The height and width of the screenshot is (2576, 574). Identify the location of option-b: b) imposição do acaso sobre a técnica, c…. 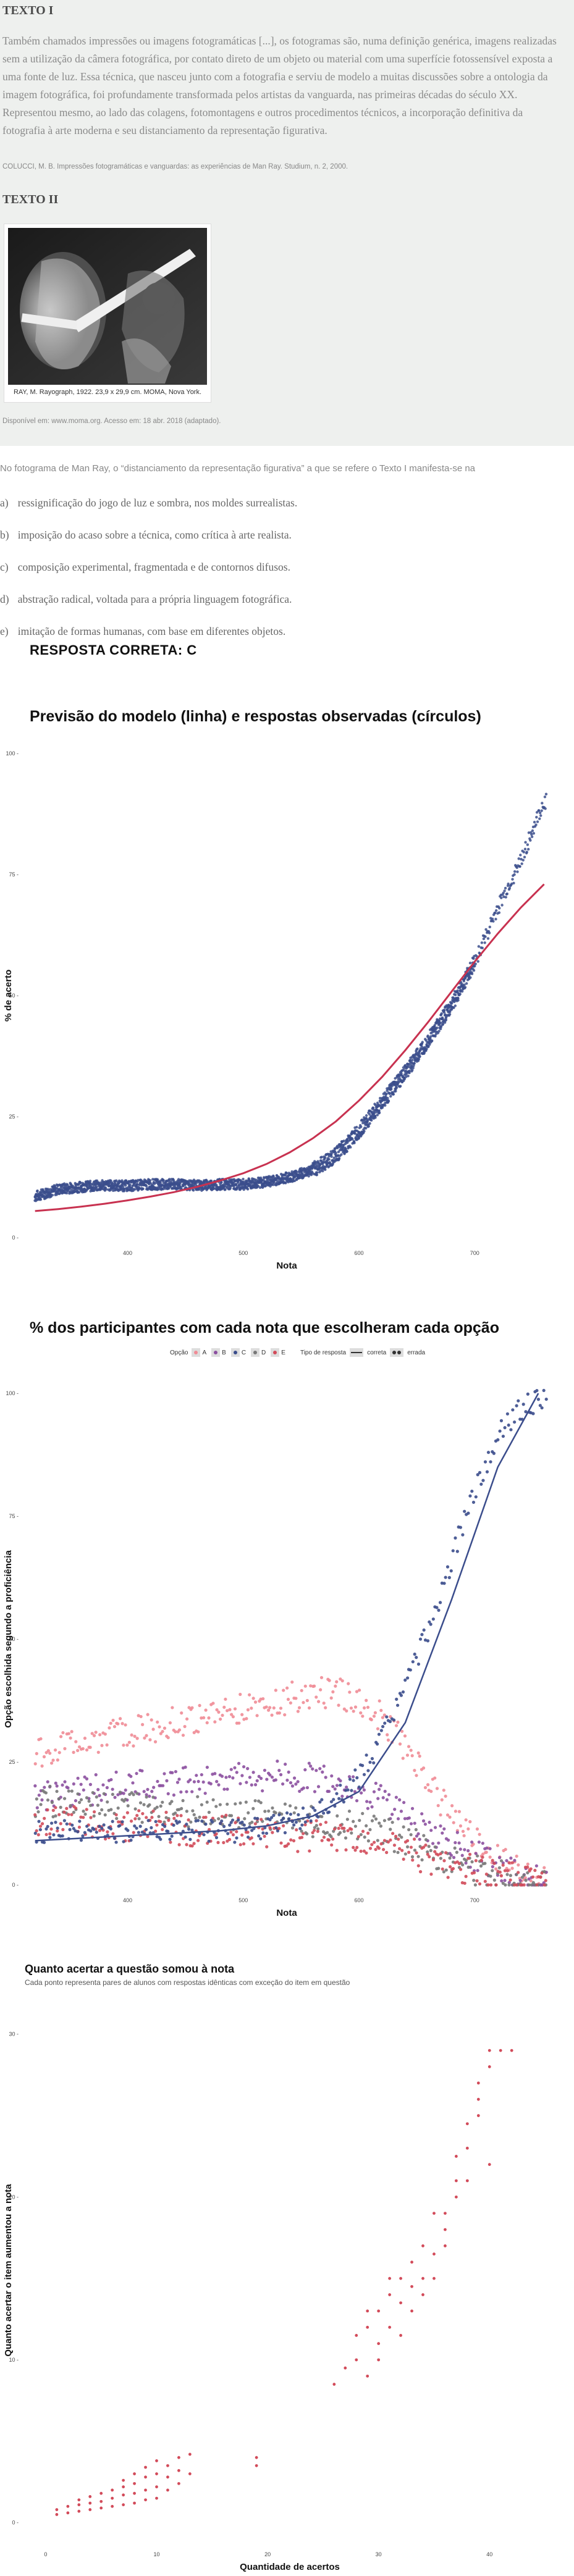
(146, 535).